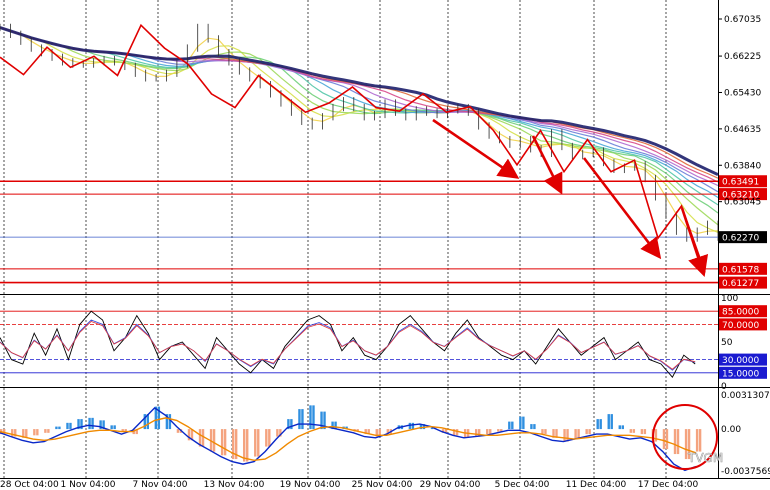 Image resolution: width=770 pixels, height=490 pixels. I want to click on time-tick-label: 11 Dec 04:00, so click(596, 485).